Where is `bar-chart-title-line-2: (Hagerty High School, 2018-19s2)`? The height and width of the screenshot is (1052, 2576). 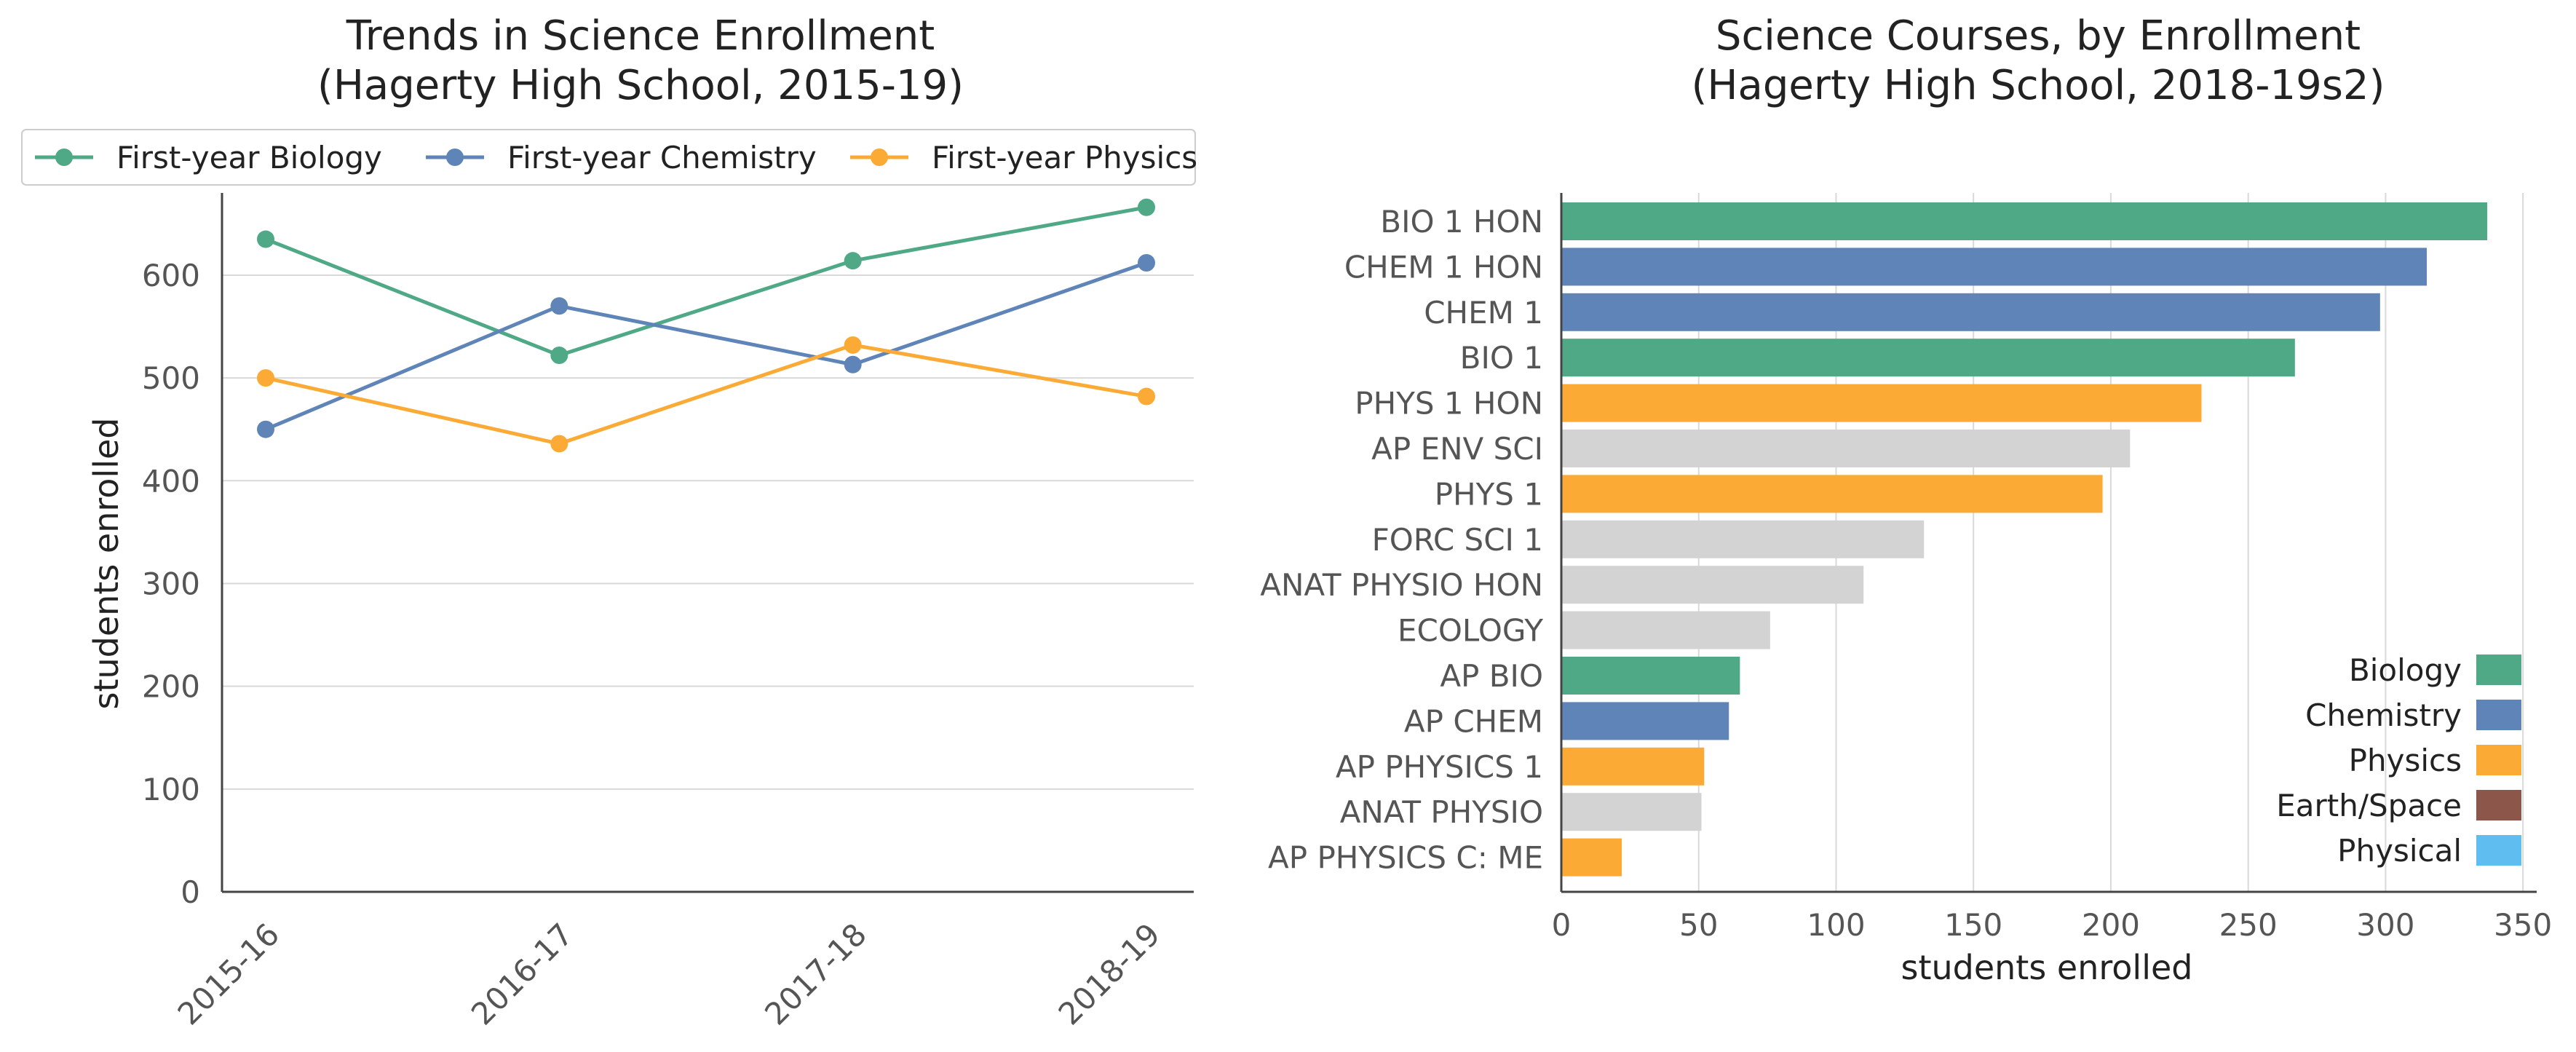
bar-chart-title-line-2: (Hagerty High School, 2018-19s2) is located at coordinates (2038, 85).